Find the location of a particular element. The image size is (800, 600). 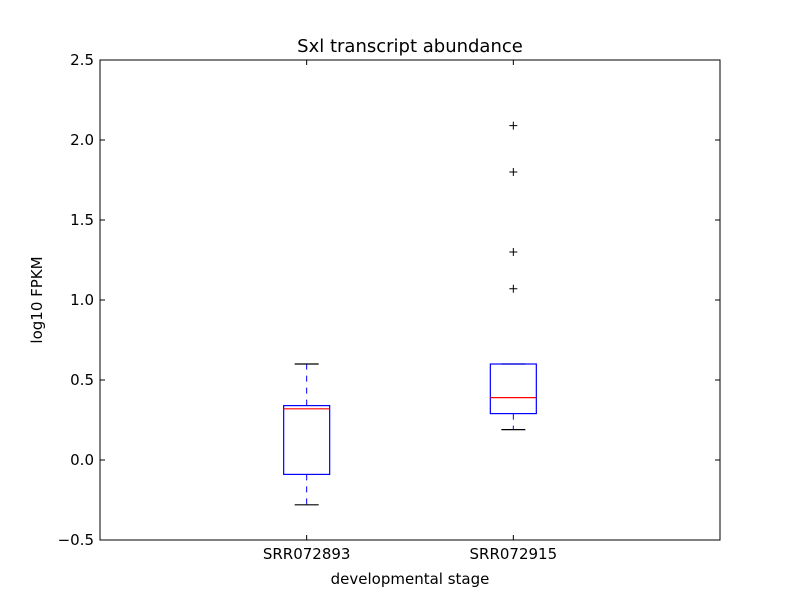

y-tick-label: 2.0 is located at coordinates (82, 140).